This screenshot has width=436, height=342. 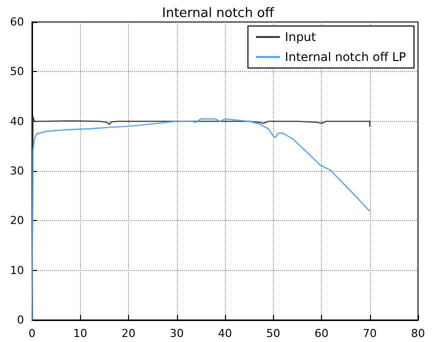 I want to click on y-tick-label: 60, so click(x=17, y=22).